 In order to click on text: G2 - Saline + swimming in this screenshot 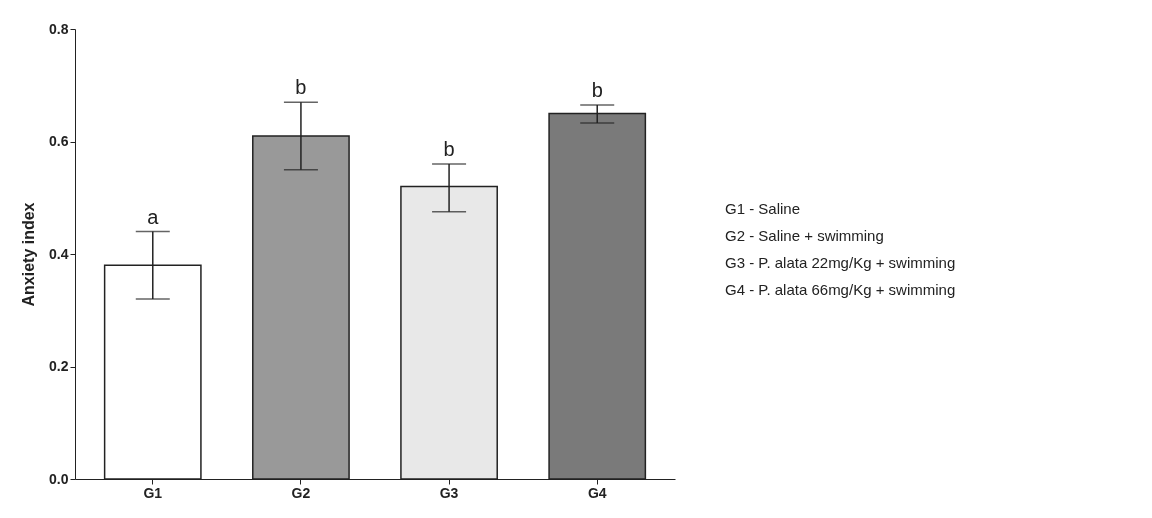, I will do `click(804, 235)`.